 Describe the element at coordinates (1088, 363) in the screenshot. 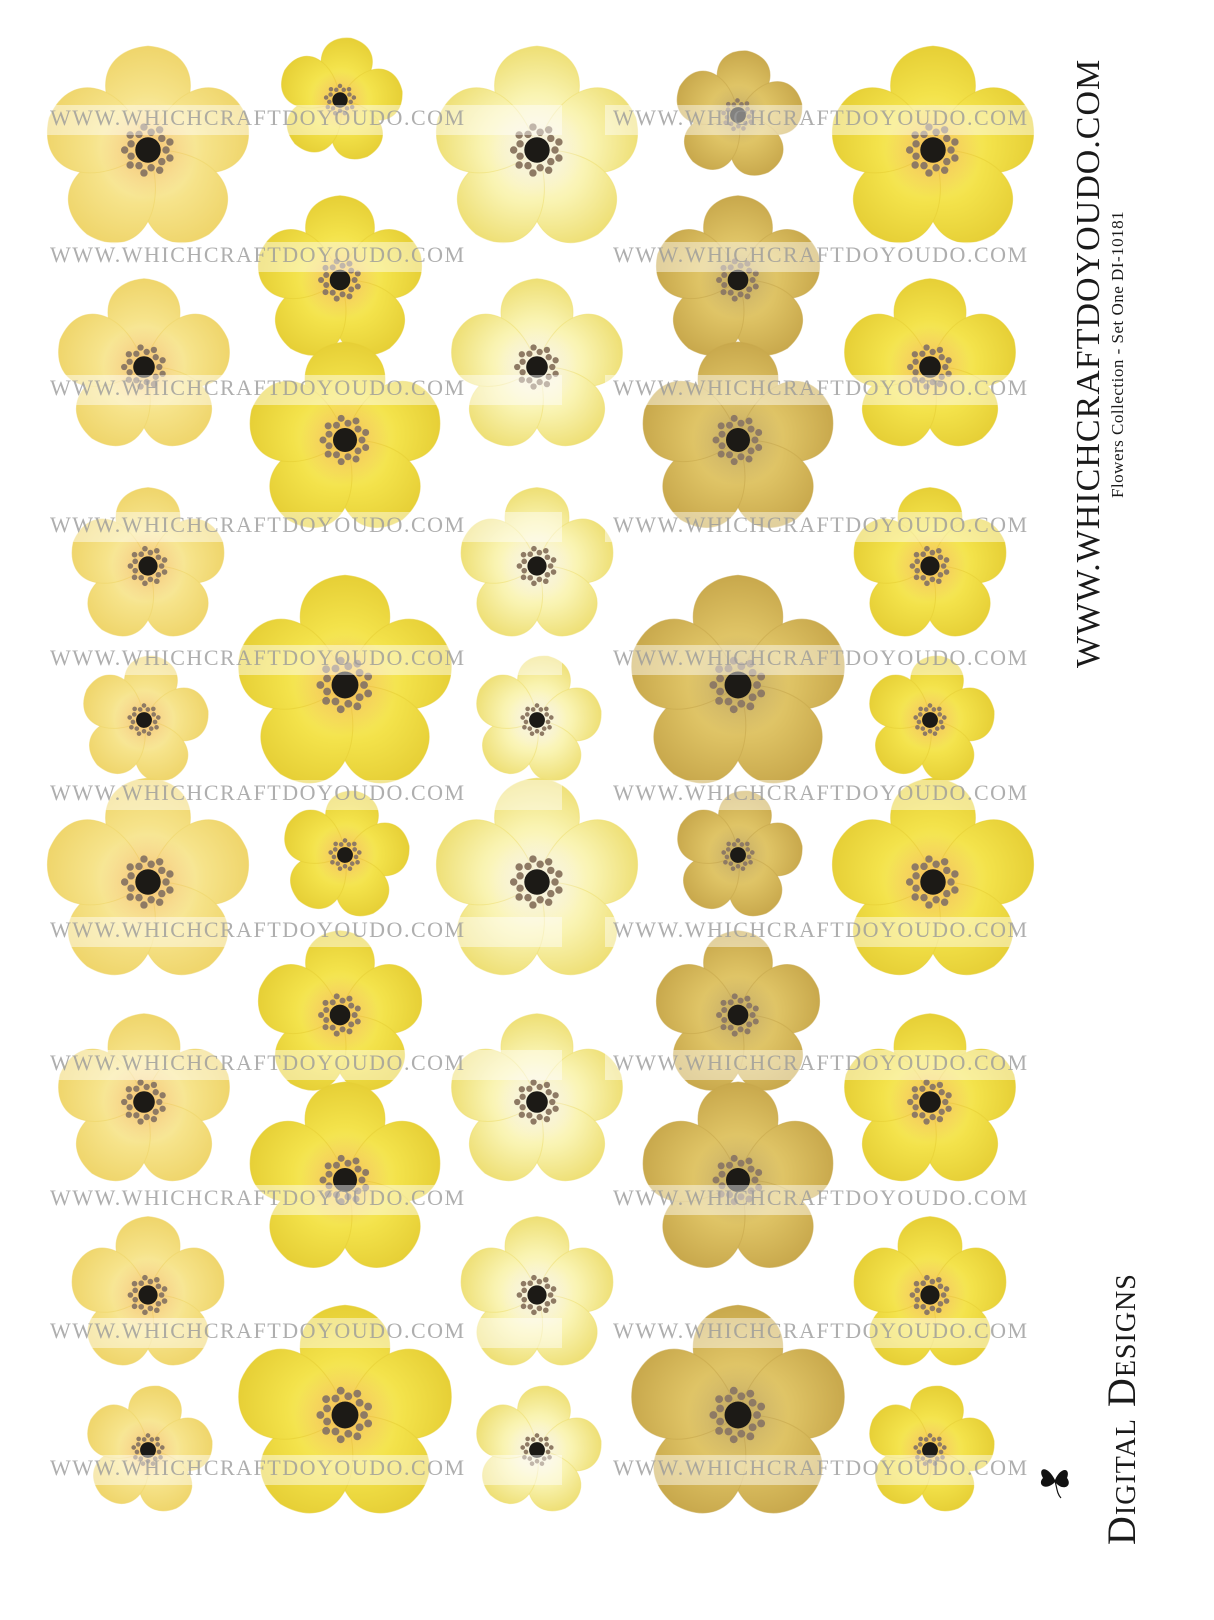

I see `site-url-label: WWW.WHICHCRAFTDOYOUDO.COM` at that location.